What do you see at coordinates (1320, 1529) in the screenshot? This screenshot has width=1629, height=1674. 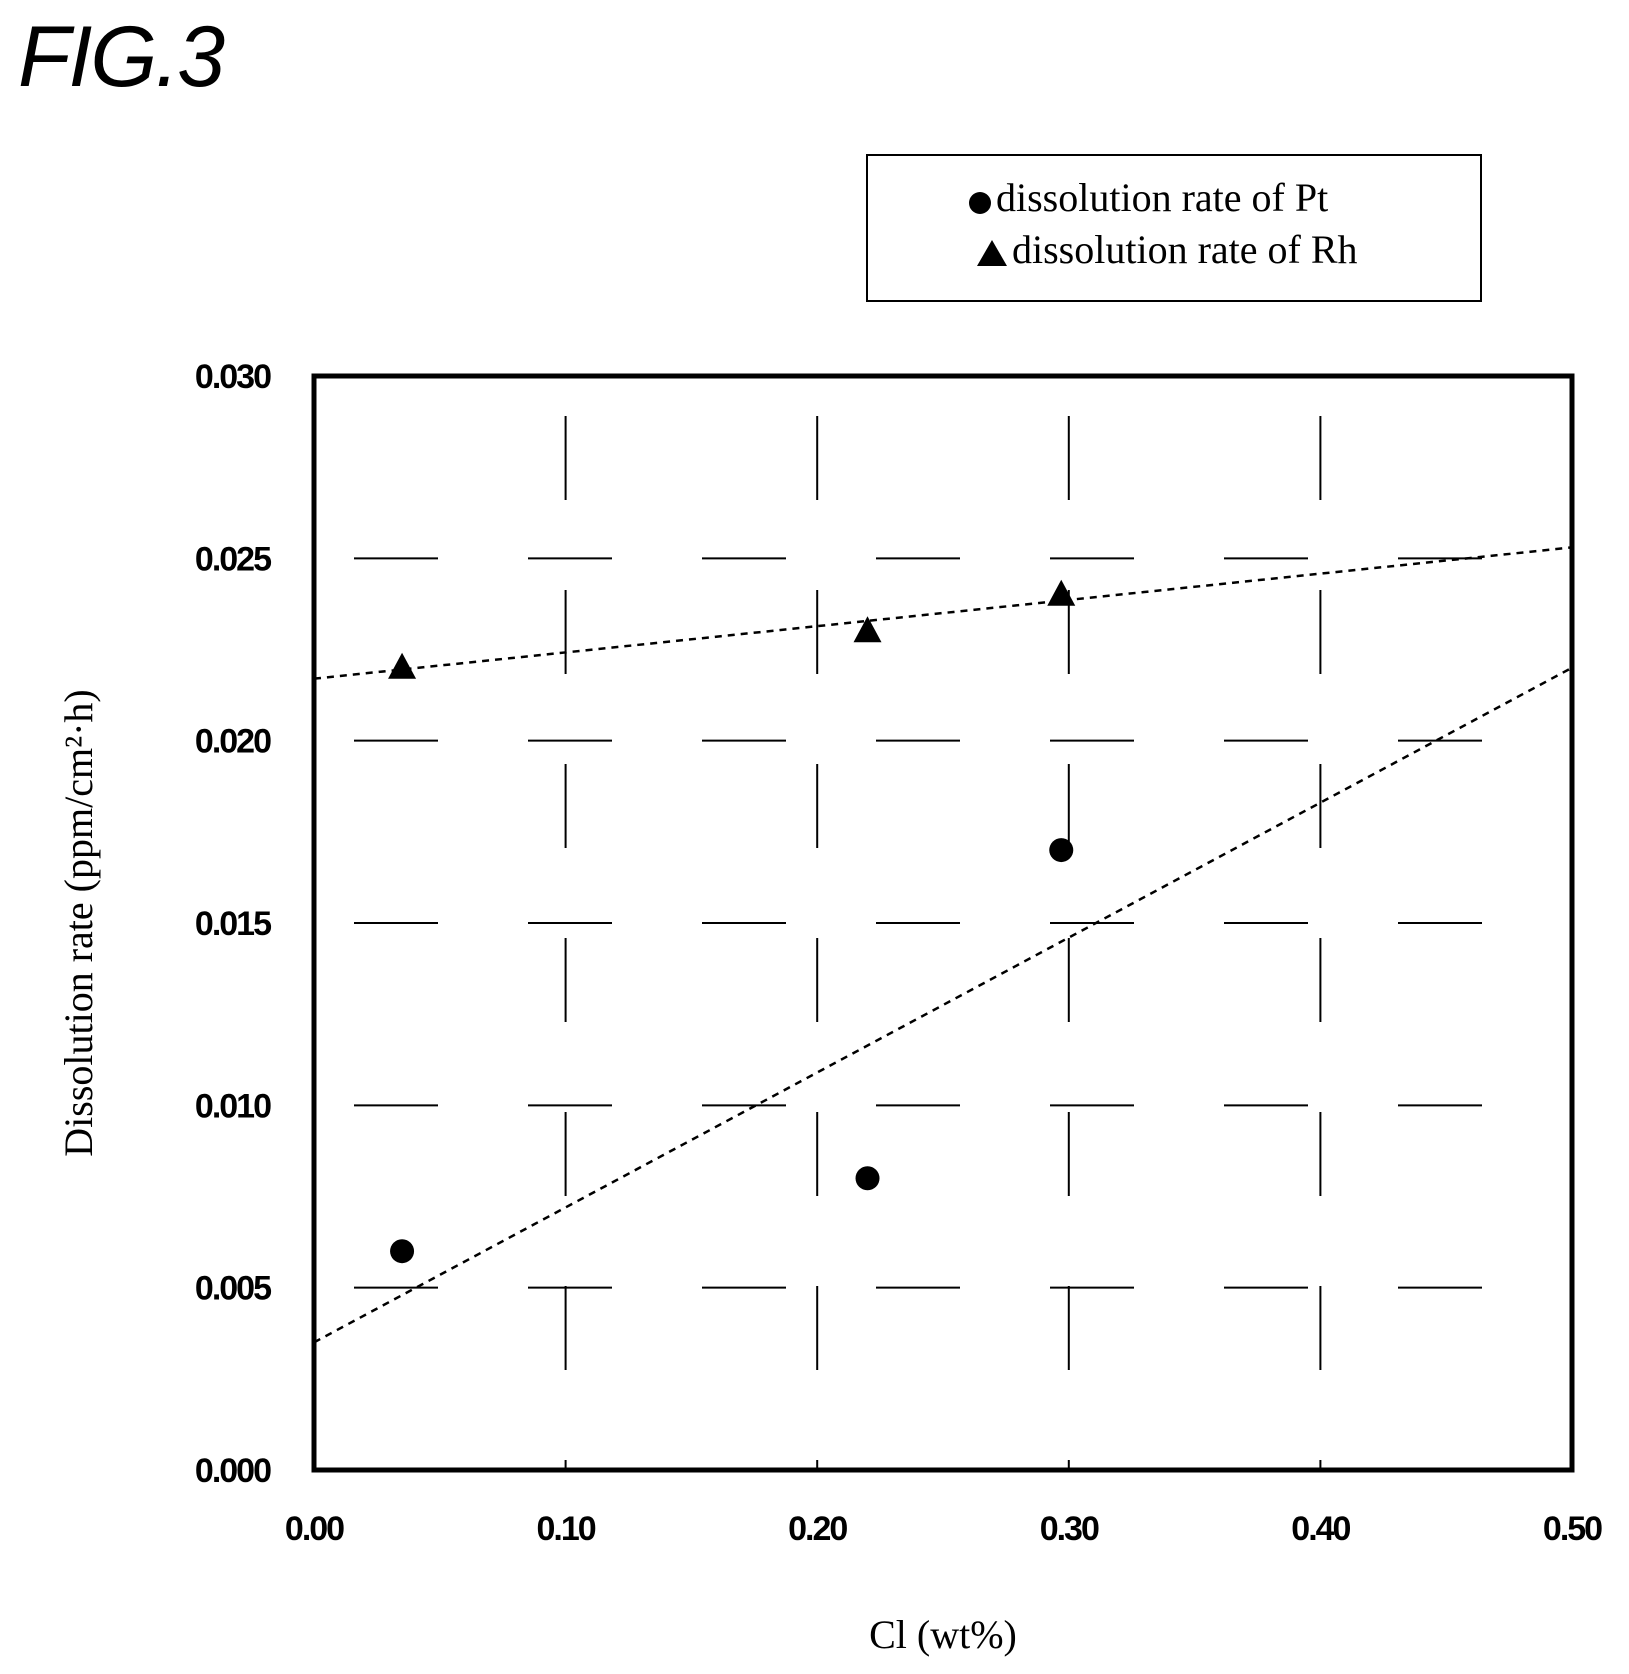 I see `x-tick-label: 0.40` at bounding box center [1320, 1529].